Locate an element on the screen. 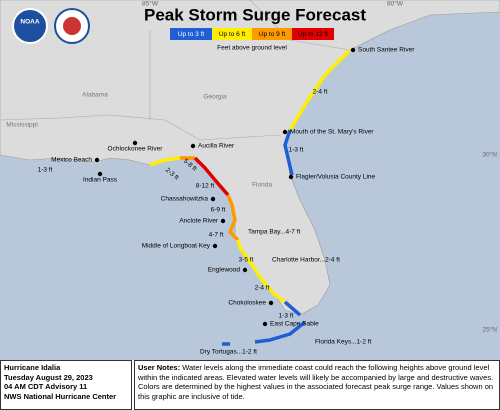  location-label: 3-5 ft is located at coordinates (246, 260).